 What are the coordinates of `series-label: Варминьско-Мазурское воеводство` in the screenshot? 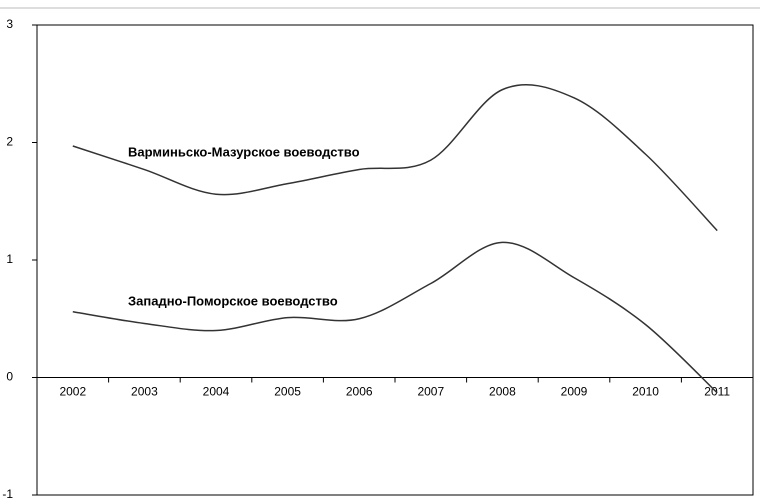 It's located at (244, 151).